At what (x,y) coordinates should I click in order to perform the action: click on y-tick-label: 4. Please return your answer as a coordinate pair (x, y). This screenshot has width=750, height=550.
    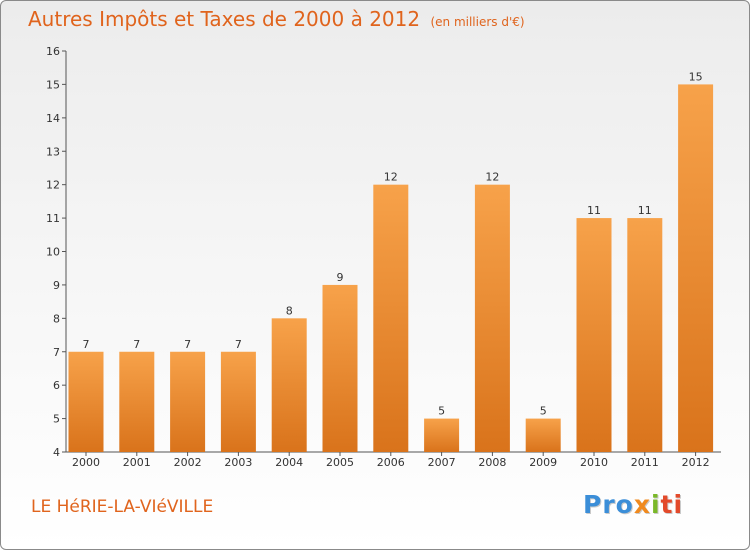
    Looking at the image, I should click on (56, 452).